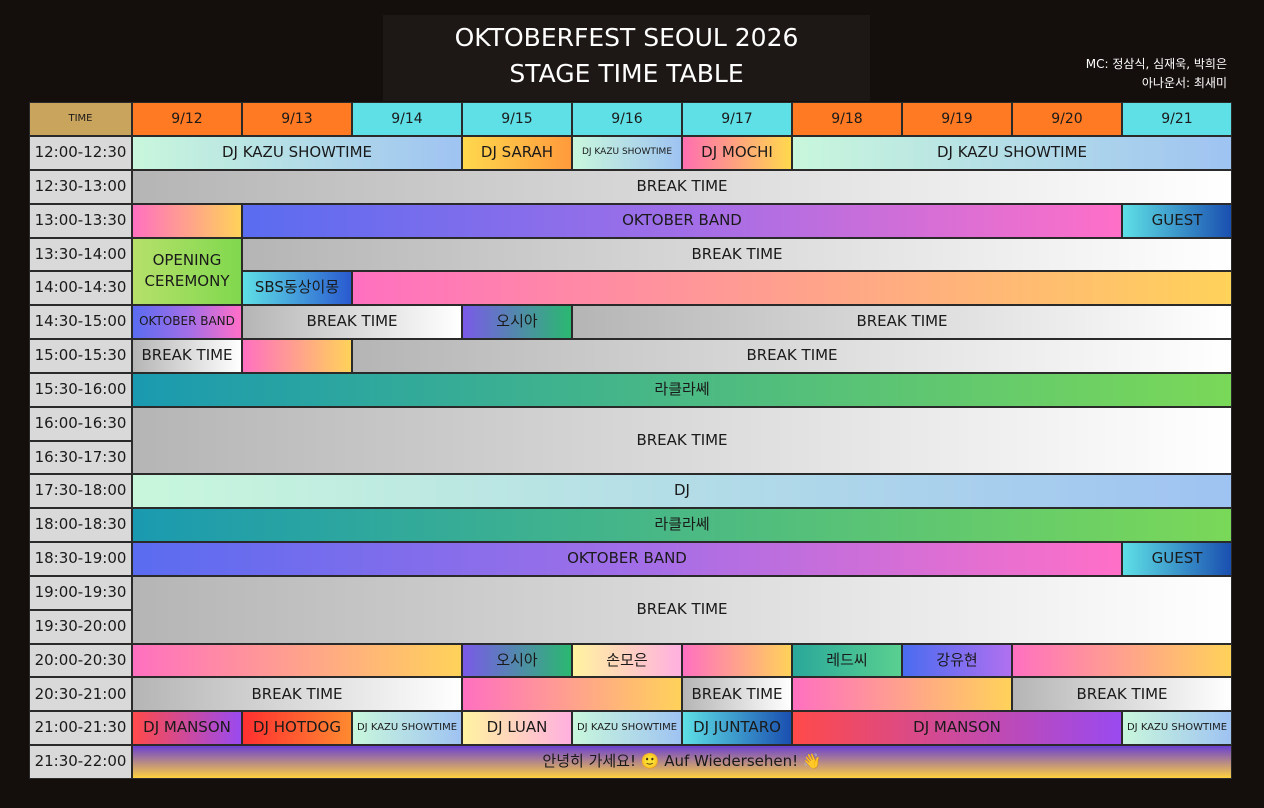 The height and width of the screenshot is (808, 1264). What do you see at coordinates (517, 153) in the screenshot?
I see `event-block: DJ SARAH` at bounding box center [517, 153].